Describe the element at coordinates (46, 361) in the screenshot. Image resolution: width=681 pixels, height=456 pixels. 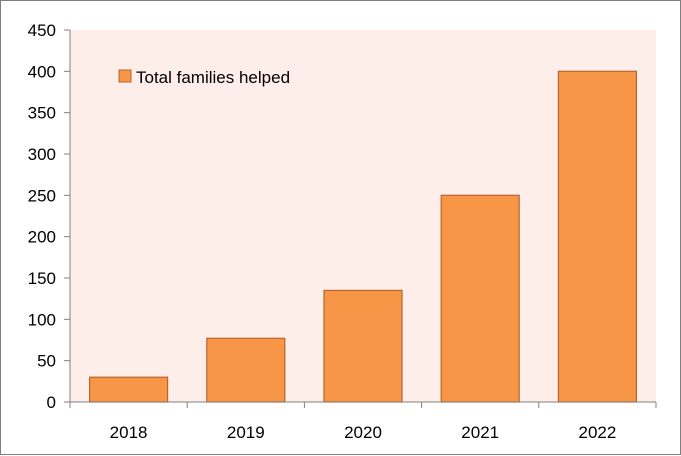
I see `y-tick-label: 50` at that location.